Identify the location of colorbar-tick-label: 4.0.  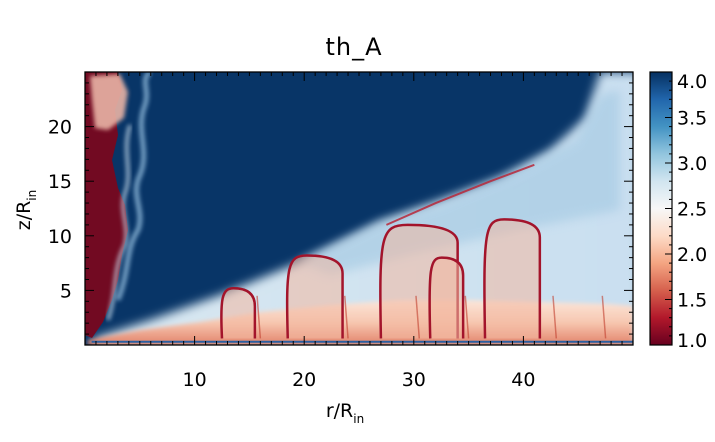
(692, 82).